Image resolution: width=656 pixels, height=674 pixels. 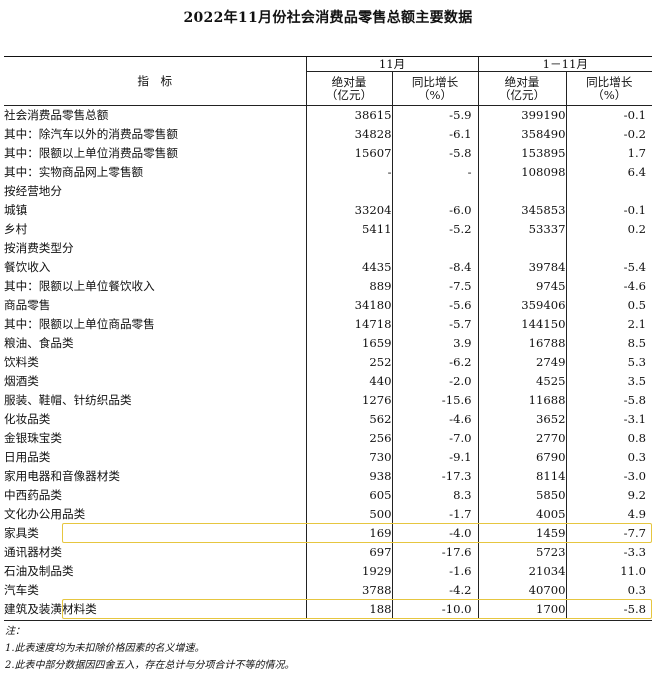 What do you see at coordinates (15, 631) in the screenshot?
I see `notes-label: 注：` at bounding box center [15, 631].